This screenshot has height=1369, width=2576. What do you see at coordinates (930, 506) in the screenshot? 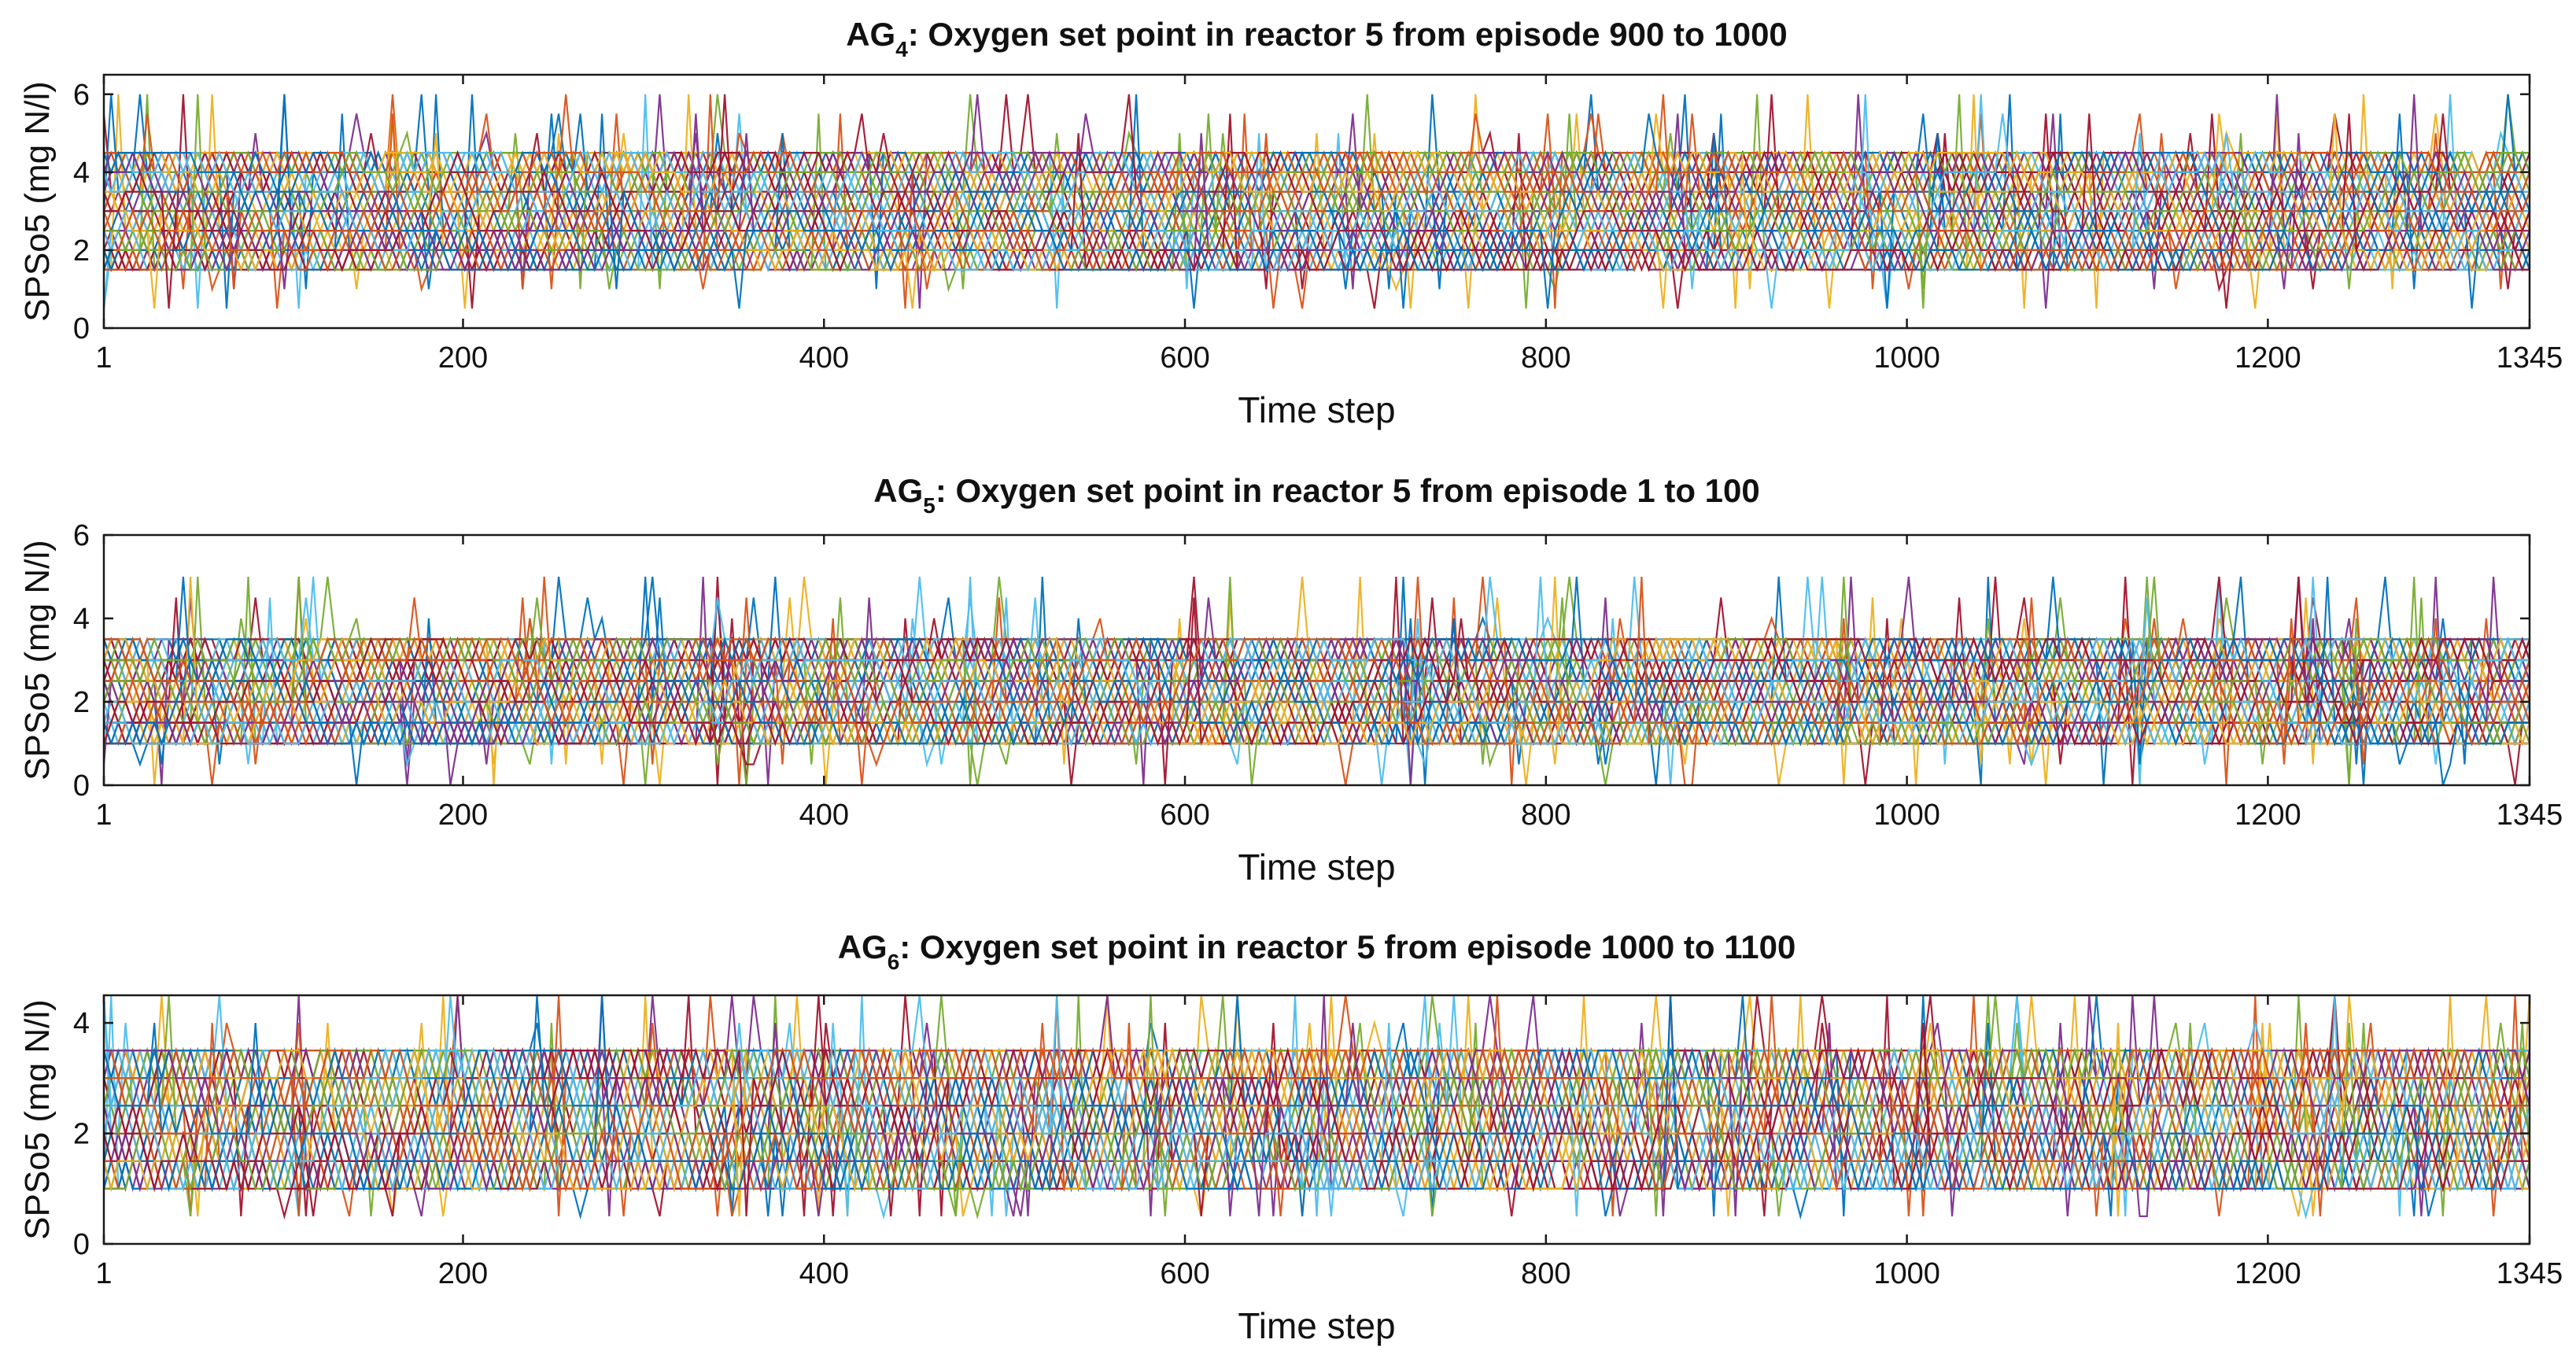
I see `chart-title-subscript: 5` at bounding box center [930, 506].